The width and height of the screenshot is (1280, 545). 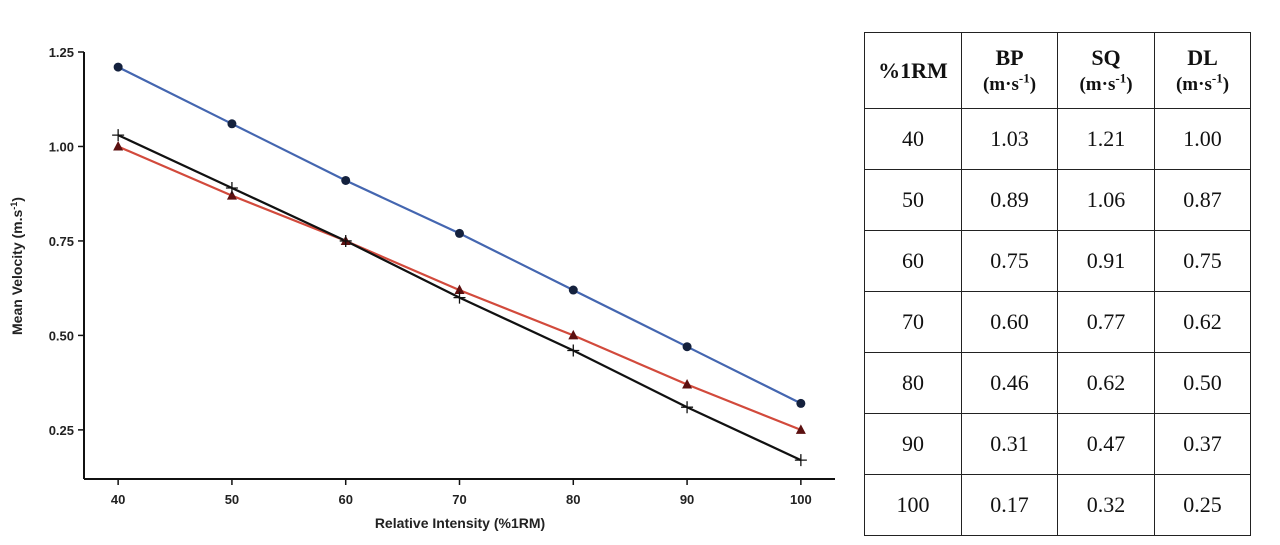 I want to click on header-label: %1RM, so click(x=913, y=70).